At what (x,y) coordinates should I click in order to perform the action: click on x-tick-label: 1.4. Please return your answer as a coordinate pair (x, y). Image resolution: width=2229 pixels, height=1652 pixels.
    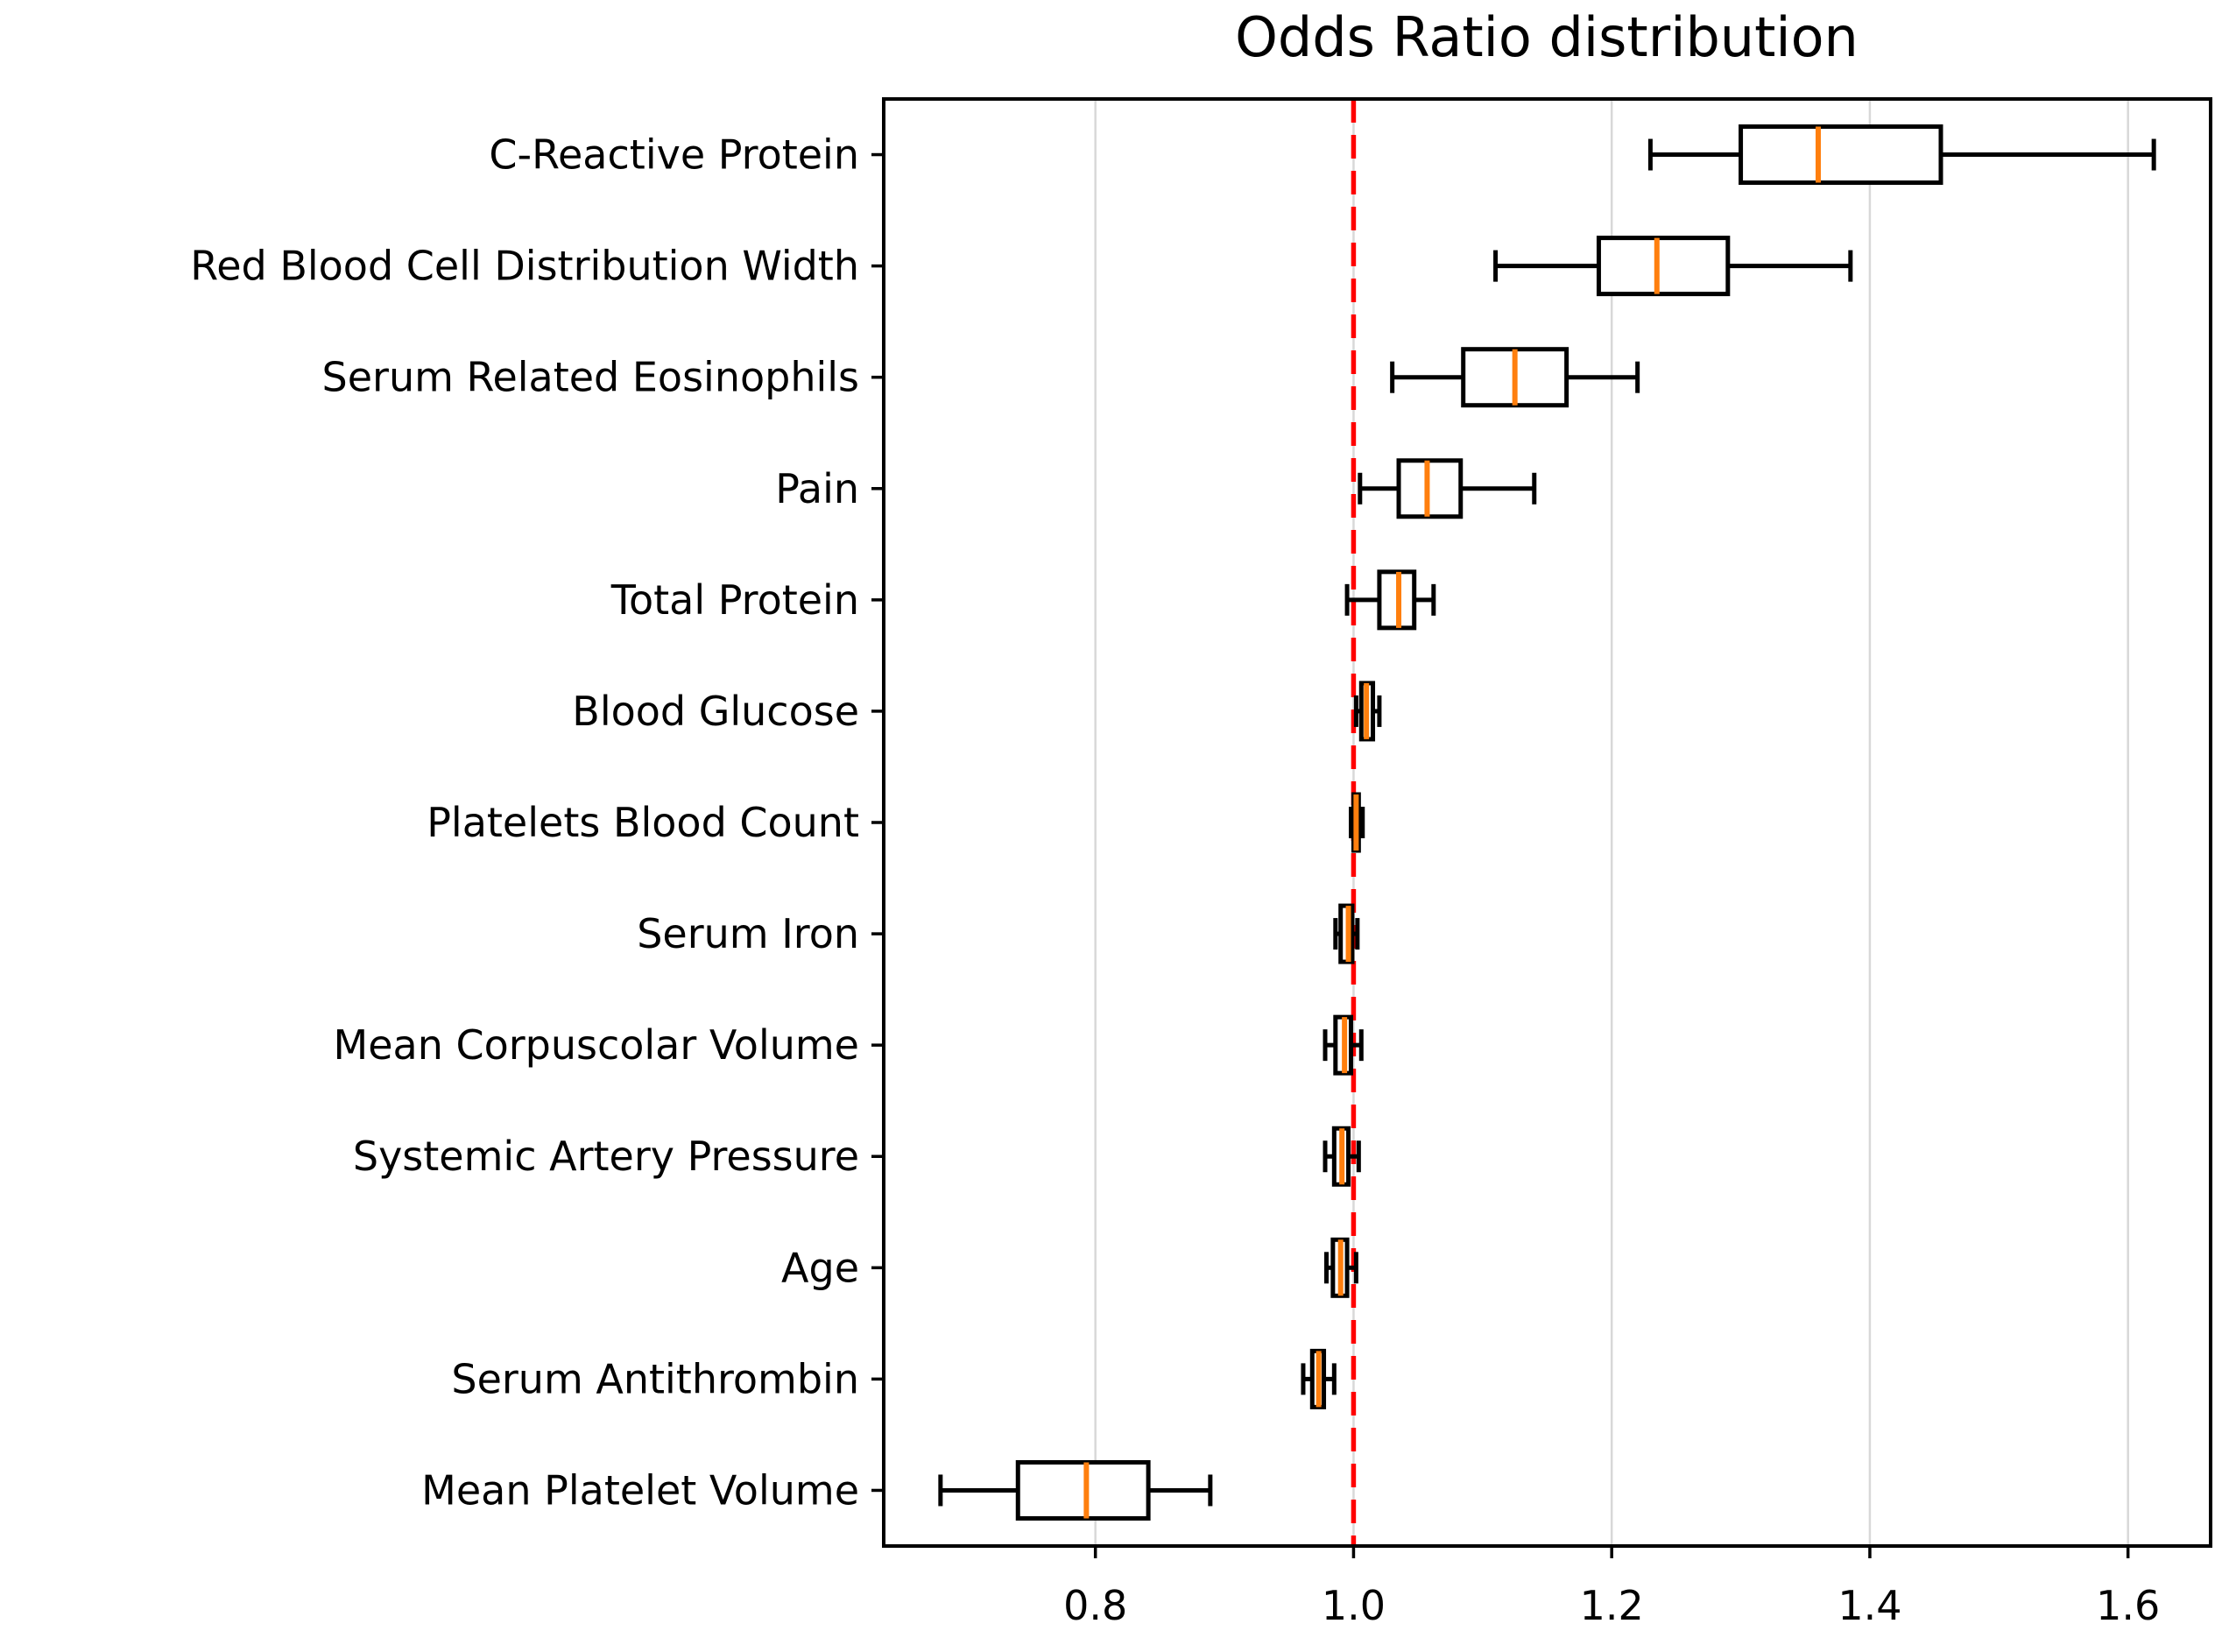
    Looking at the image, I should click on (1869, 1606).